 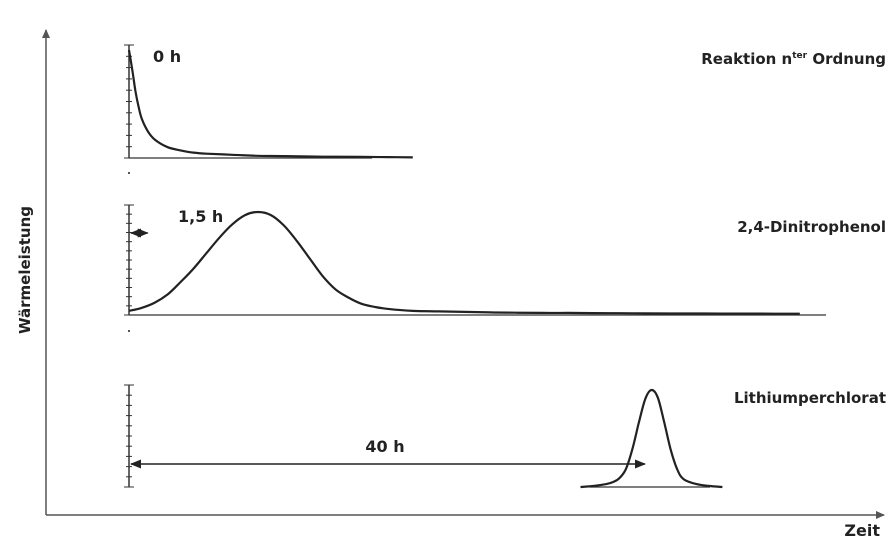 What do you see at coordinates (811, 227) in the screenshot?
I see `panel-2-label: 2,4-Dinitrophenol` at bounding box center [811, 227].